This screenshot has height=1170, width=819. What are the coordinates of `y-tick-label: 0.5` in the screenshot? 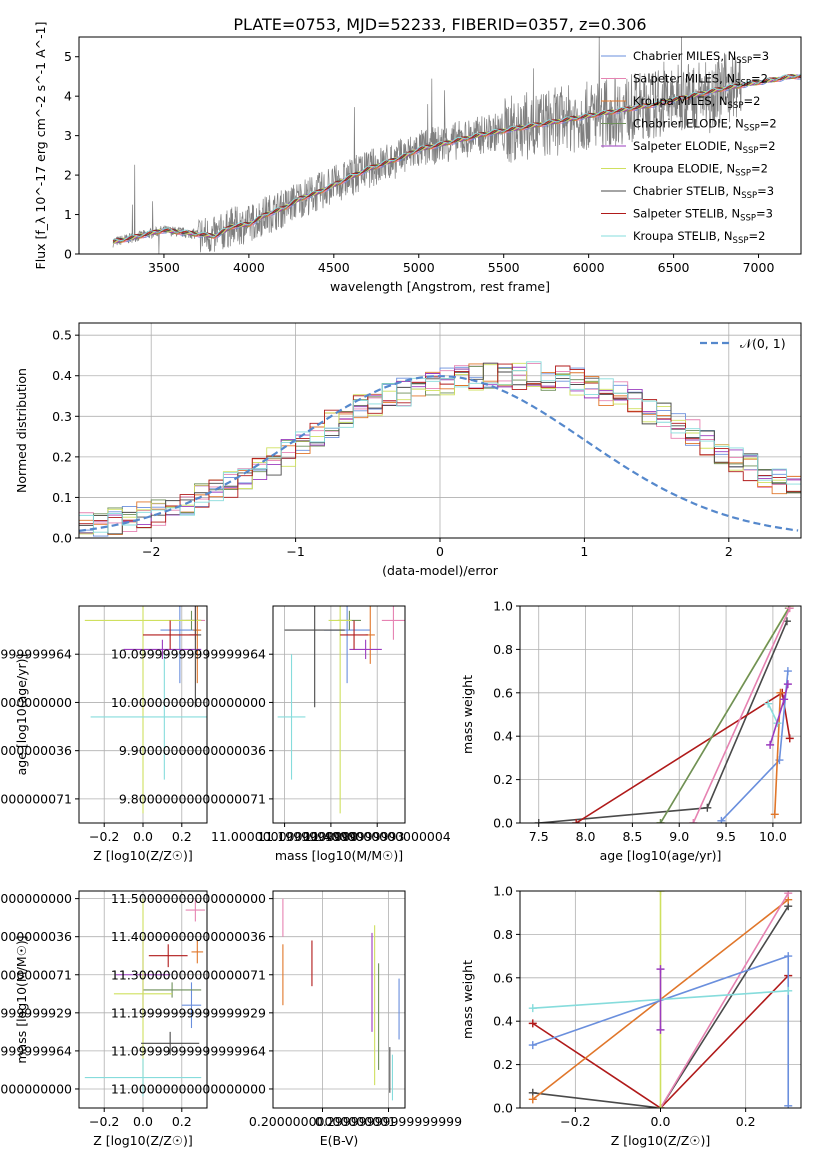 It's located at (62, 335).